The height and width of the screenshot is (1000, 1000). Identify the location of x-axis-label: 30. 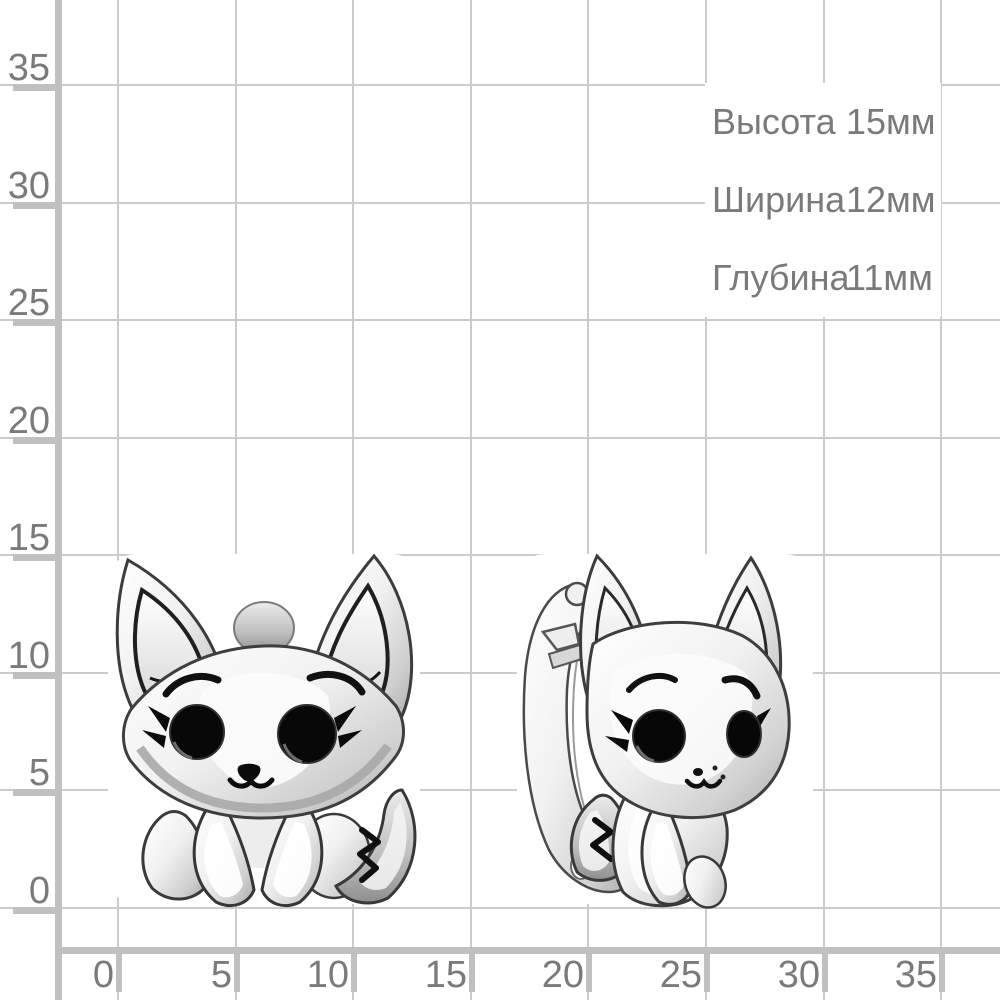
(798, 975).